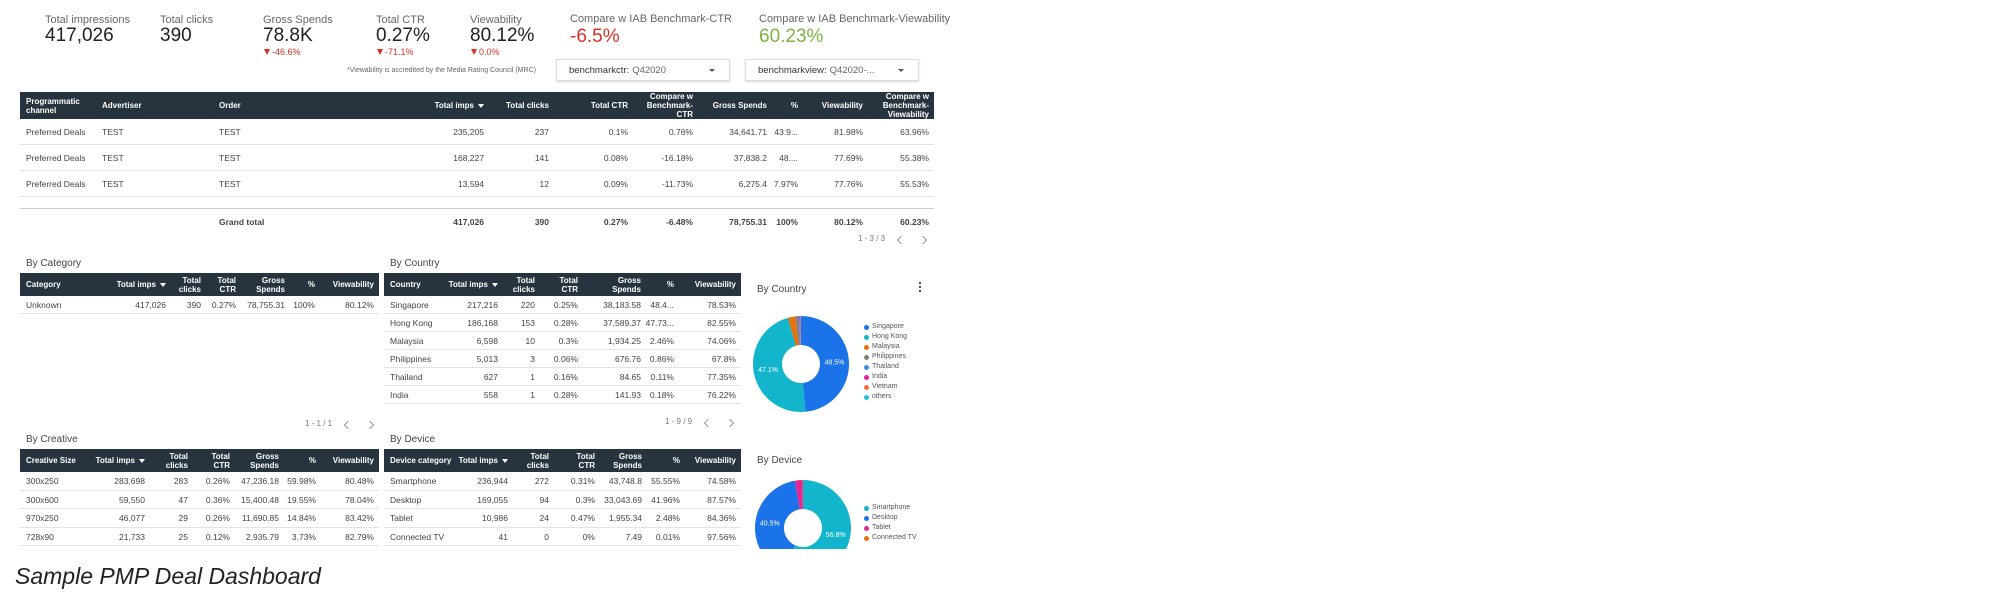 Image resolution: width=2000 pixels, height=608 pixels. What do you see at coordinates (415, 263) in the screenshot?
I see `table-title: By Country` at bounding box center [415, 263].